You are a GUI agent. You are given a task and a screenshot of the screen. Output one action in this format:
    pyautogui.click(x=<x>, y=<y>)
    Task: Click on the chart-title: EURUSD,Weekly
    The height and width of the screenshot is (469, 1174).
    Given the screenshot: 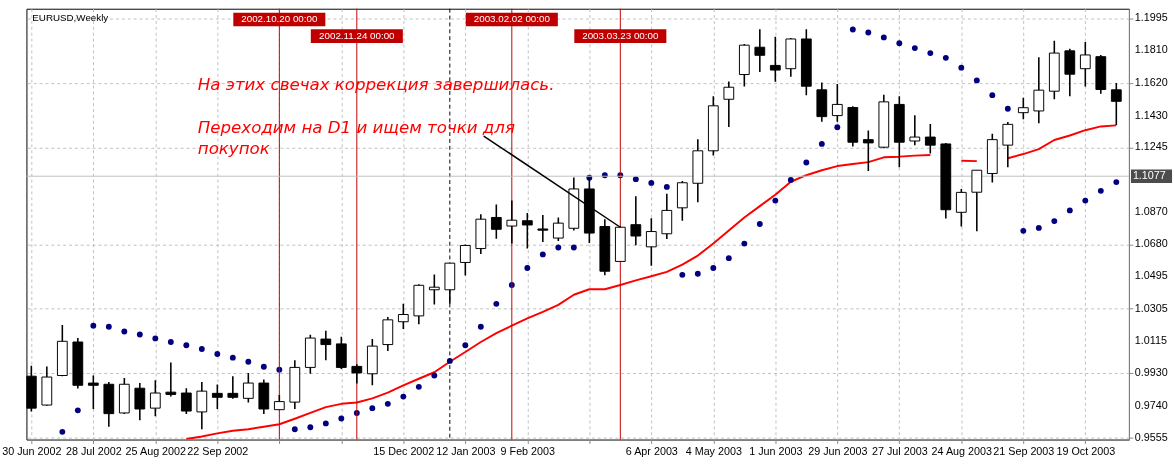 What is the action you would take?
    pyautogui.click(x=70, y=18)
    